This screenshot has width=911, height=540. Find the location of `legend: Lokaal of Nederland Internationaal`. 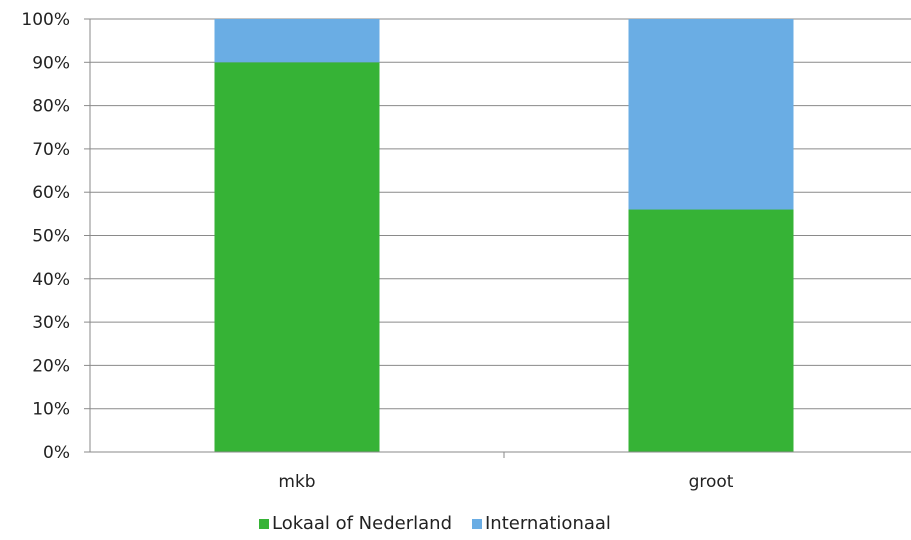

legend: Lokaal of Nederland Internationaal is located at coordinates (435, 523).